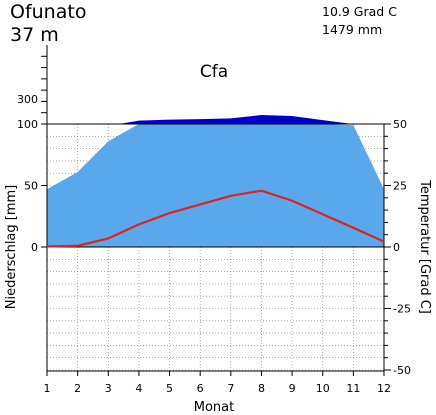 Image resolution: width=436 pixels, height=415 pixels. What do you see at coordinates (27, 124) in the screenshot?
I see `y-left-tick-label: 100` at bounding box center [27, 124].